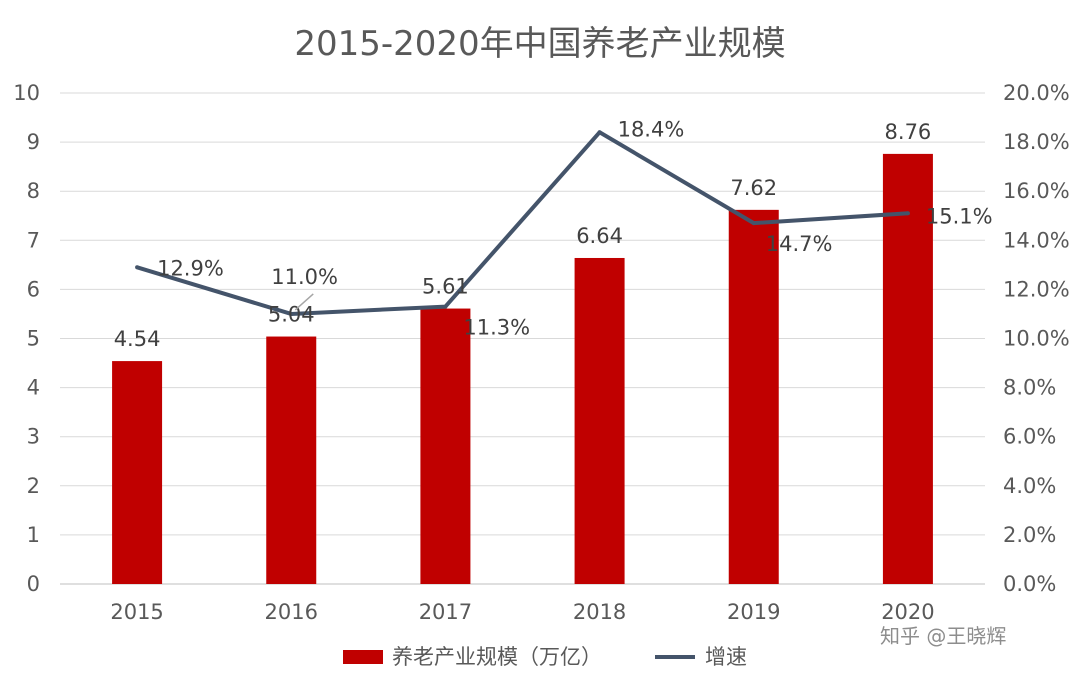 This screenshot has height=687, width=1080. Describe the element at coordinates (539, 44) in the screenshot. I see `chart-title: 2015-2020年中国养老产业规模` at that location.